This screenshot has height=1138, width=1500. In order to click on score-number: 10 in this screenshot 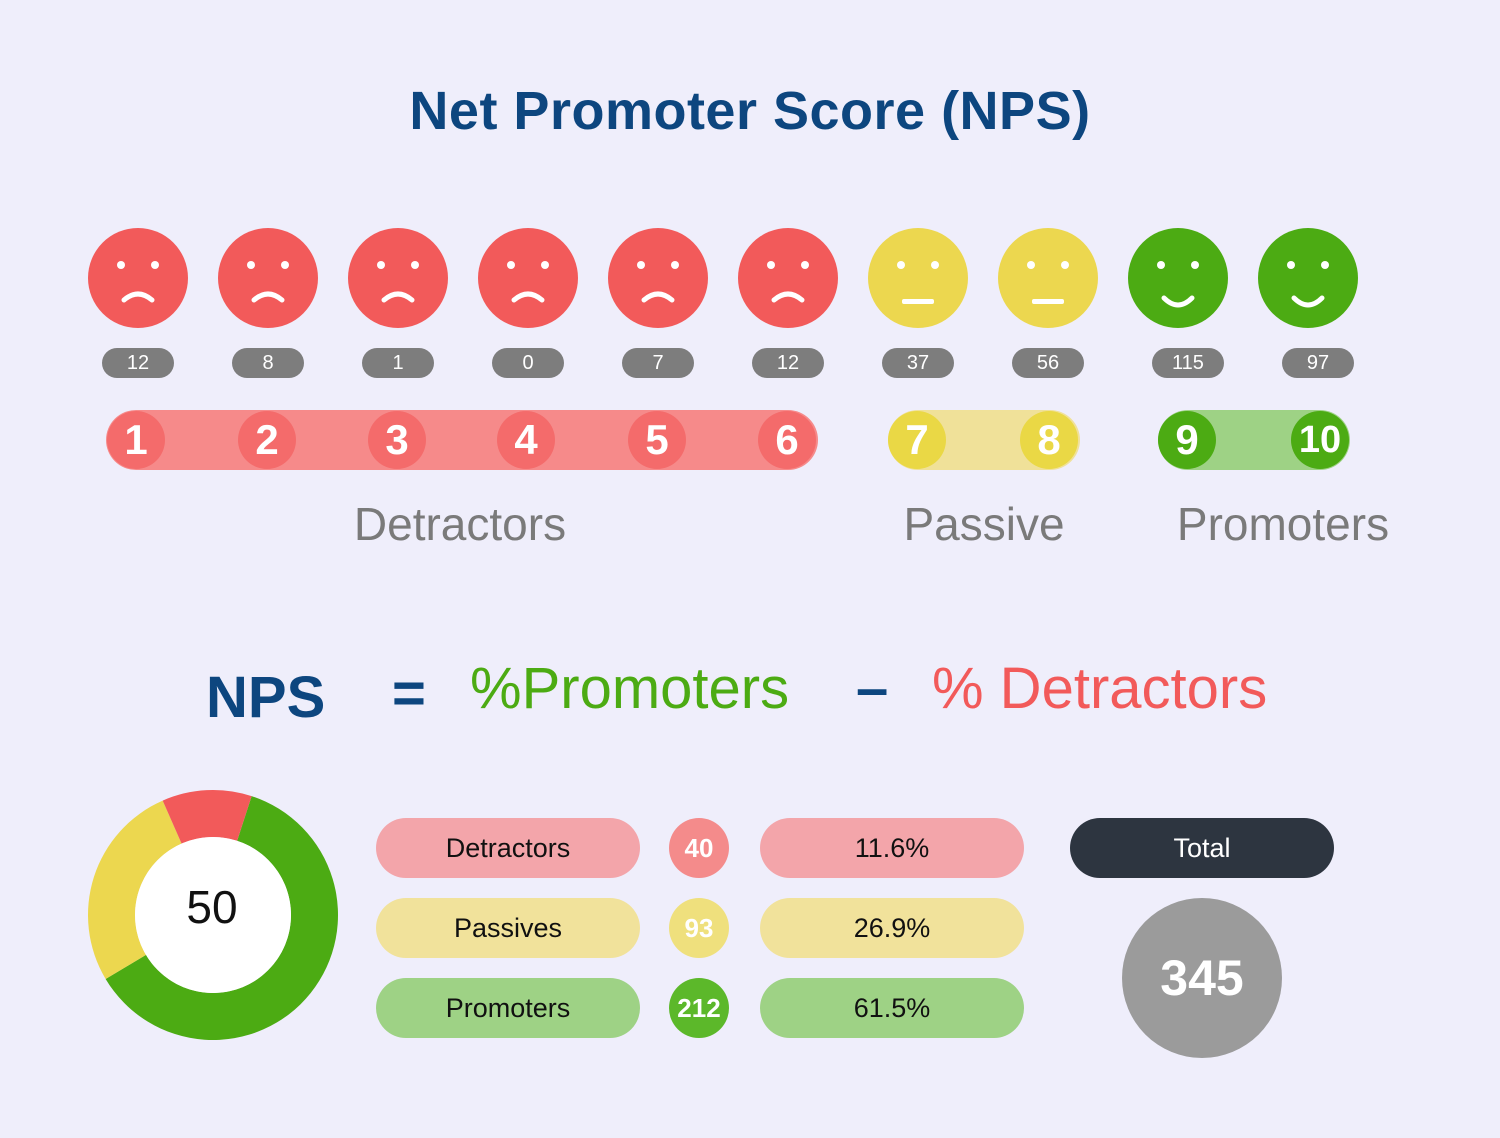, I will do `click(1320, 440)`.